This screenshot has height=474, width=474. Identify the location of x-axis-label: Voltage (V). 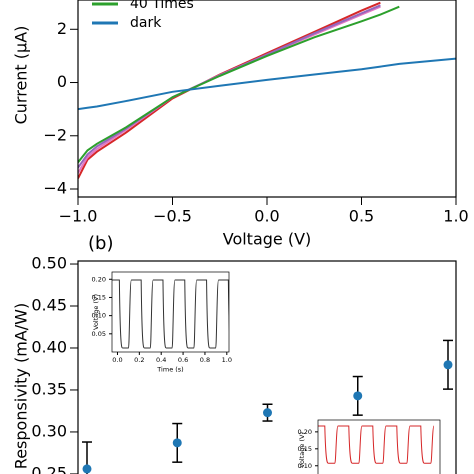
(267, 239).